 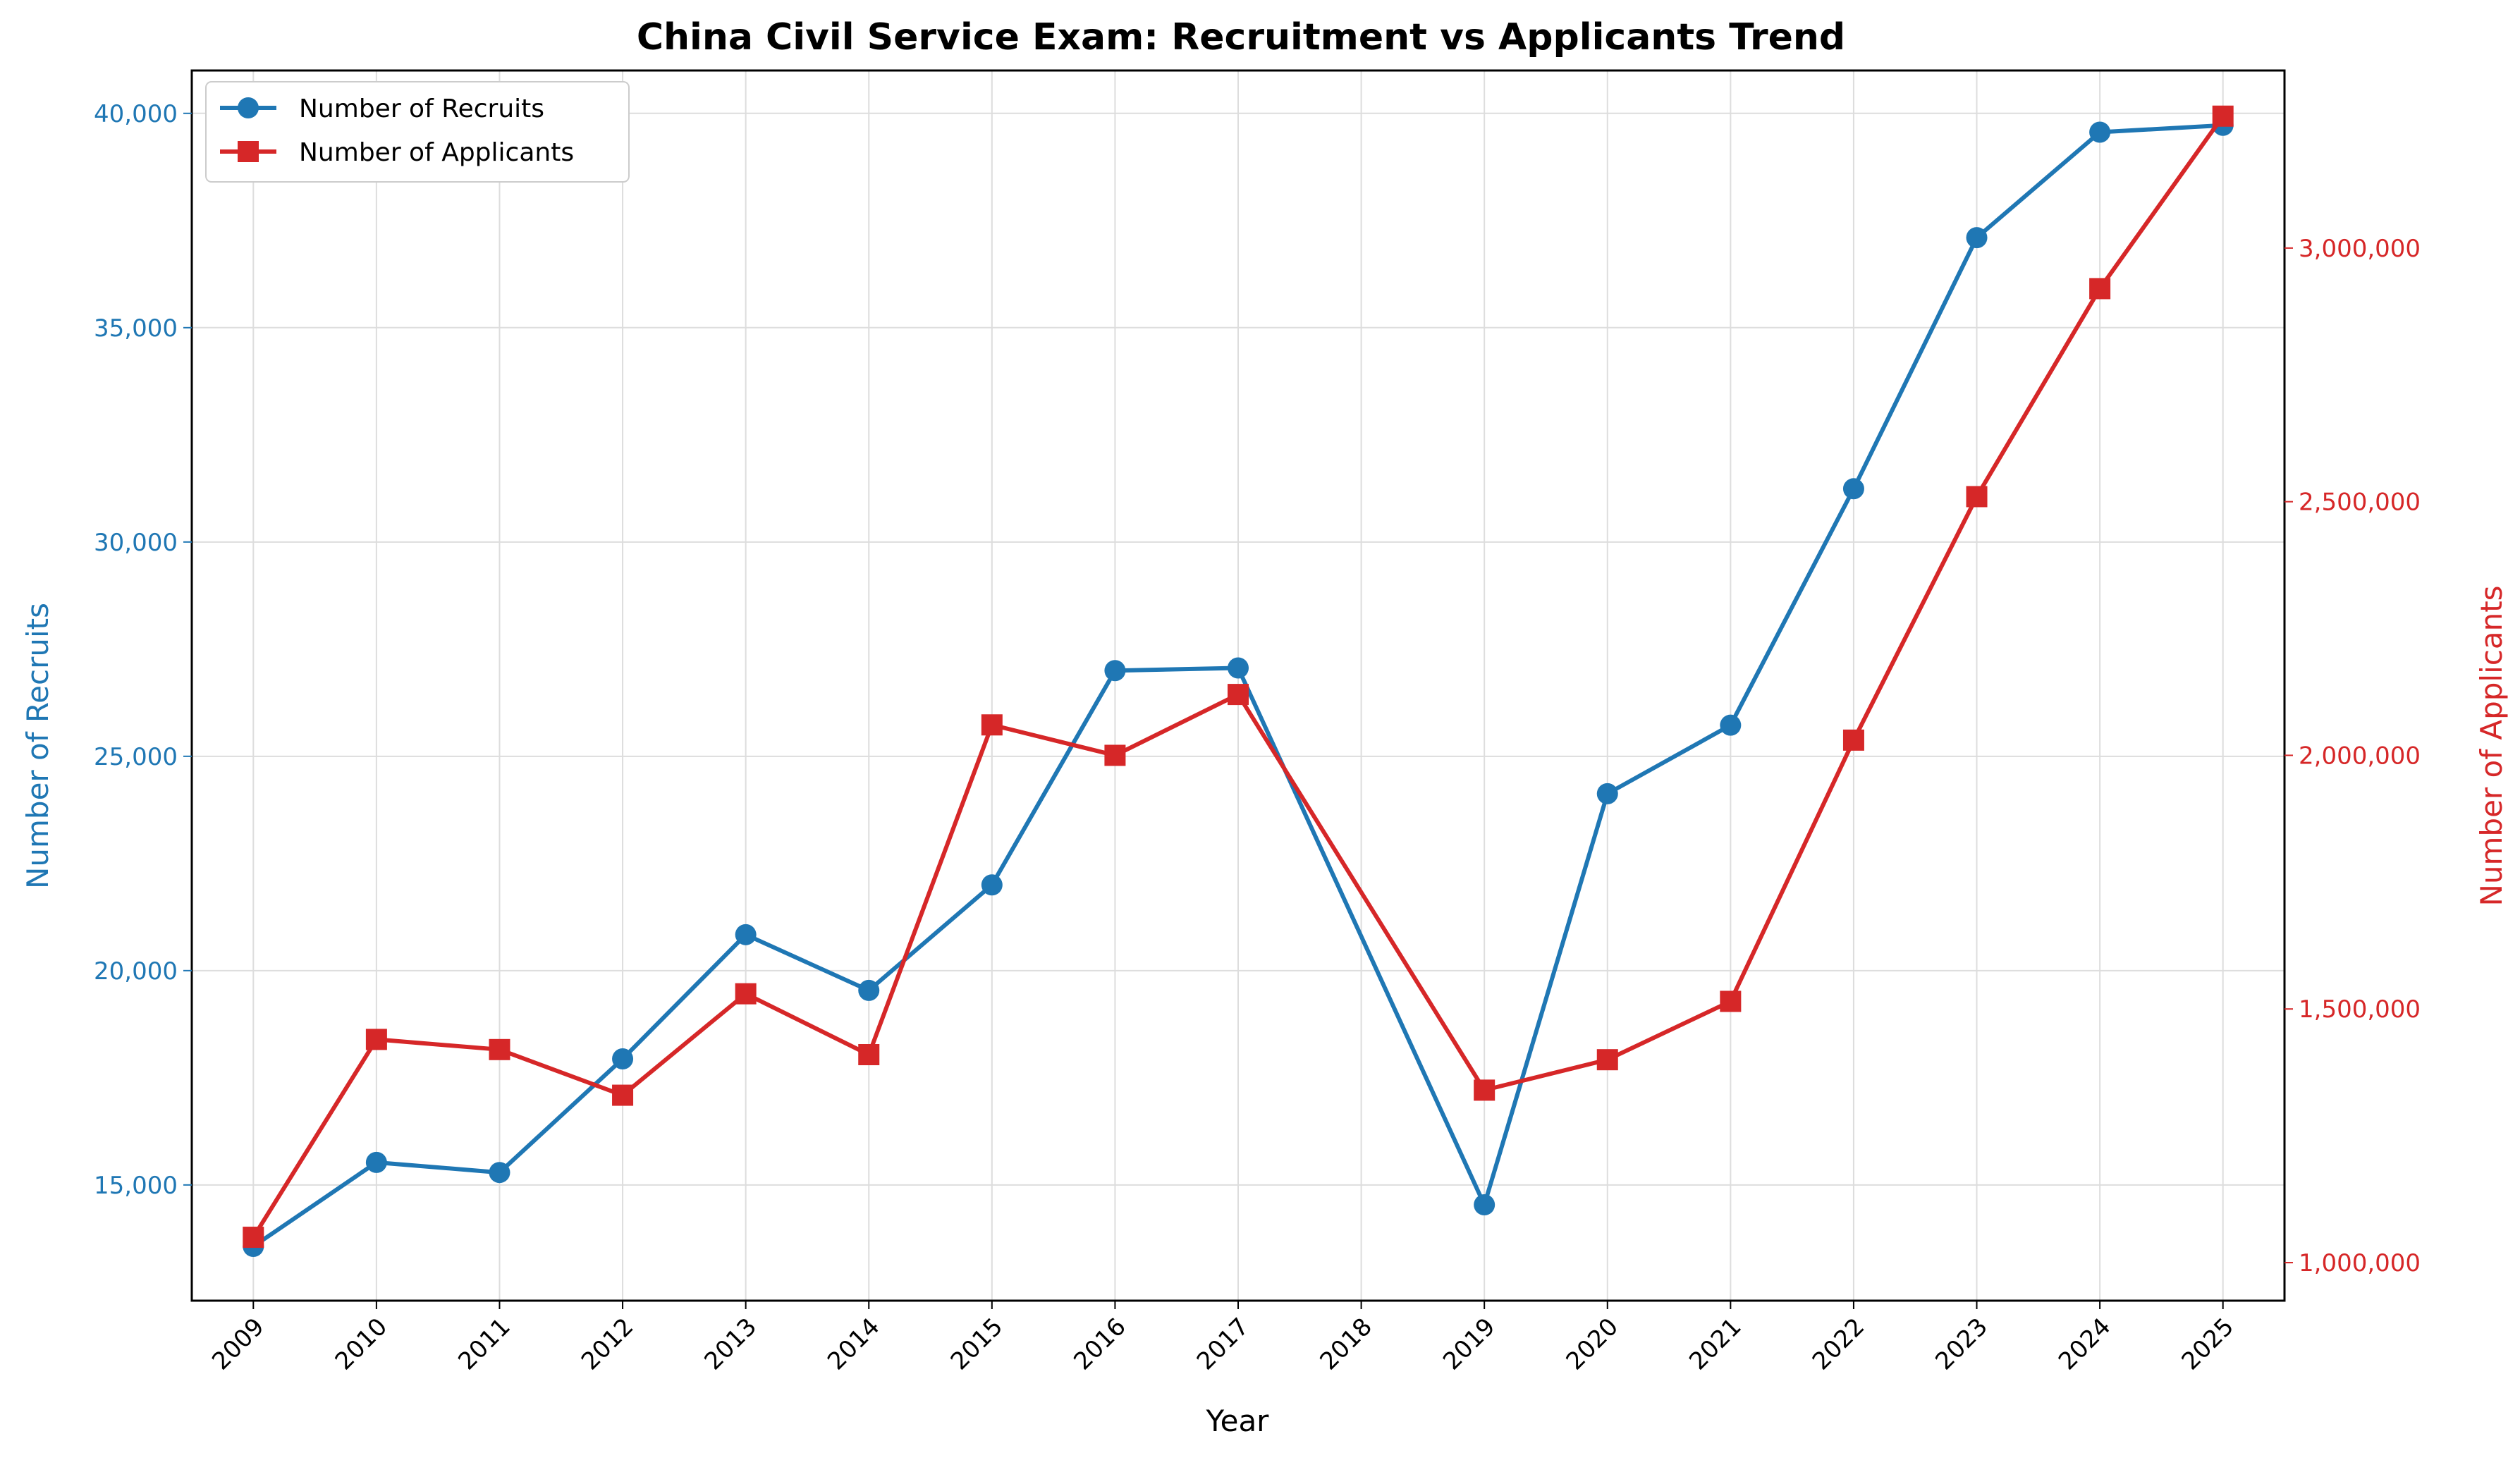 What do you see at coordinates (2360, 1263) in the screenshot?
I see `y-tick-label-right: 1,000,000` at bounding box center [2360, 1263].